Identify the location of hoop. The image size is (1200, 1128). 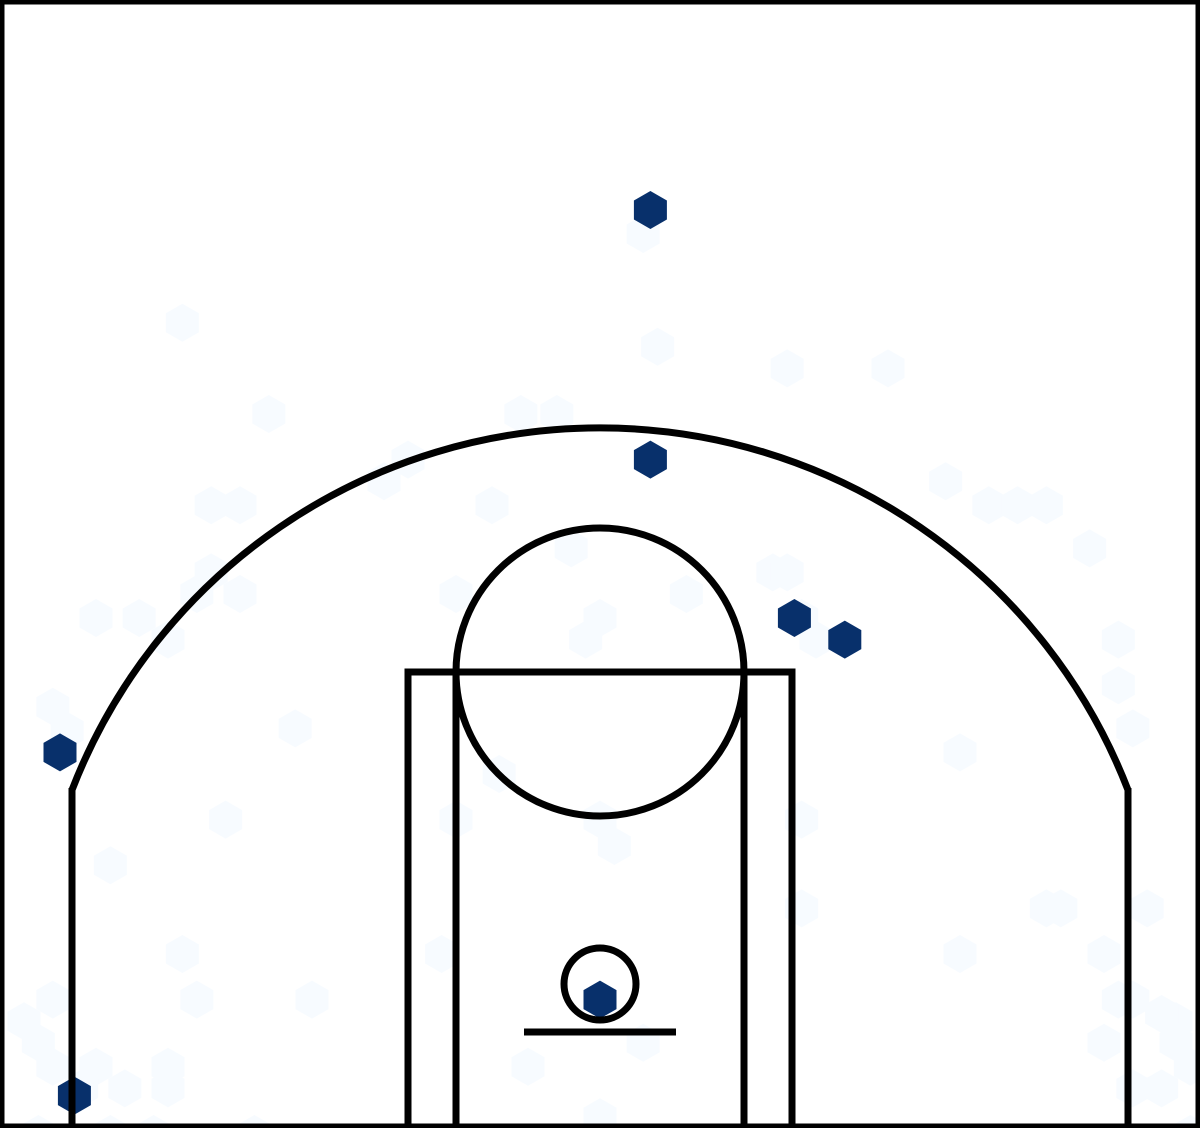
(600, 984).